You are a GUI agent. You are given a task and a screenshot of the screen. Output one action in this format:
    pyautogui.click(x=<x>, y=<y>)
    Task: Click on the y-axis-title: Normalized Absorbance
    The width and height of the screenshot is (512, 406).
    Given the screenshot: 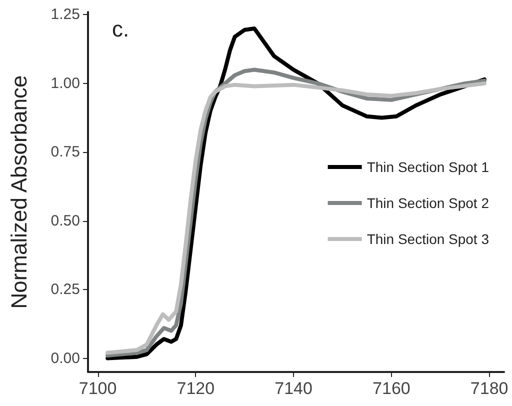 What is the action you would take?
    pyautogui.click(x=19, y=192)
    